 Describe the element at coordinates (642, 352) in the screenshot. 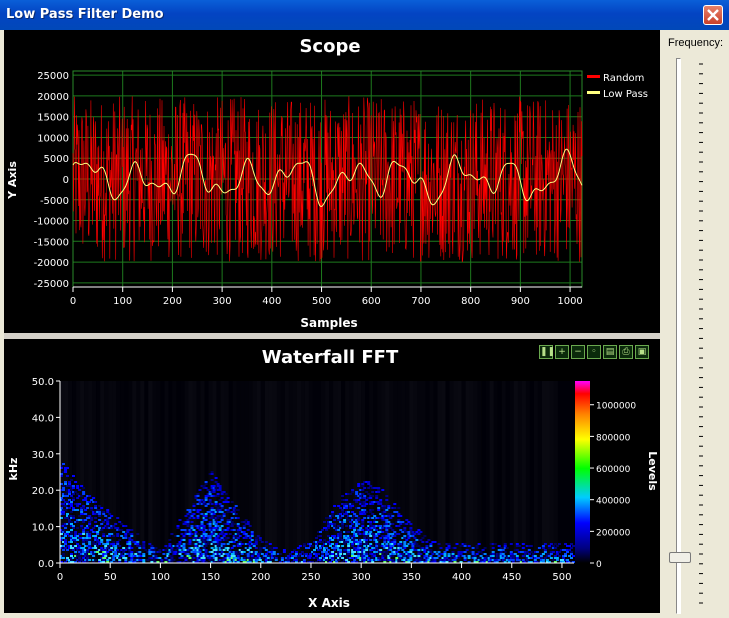

I see `save-icon: ▣` at that location.